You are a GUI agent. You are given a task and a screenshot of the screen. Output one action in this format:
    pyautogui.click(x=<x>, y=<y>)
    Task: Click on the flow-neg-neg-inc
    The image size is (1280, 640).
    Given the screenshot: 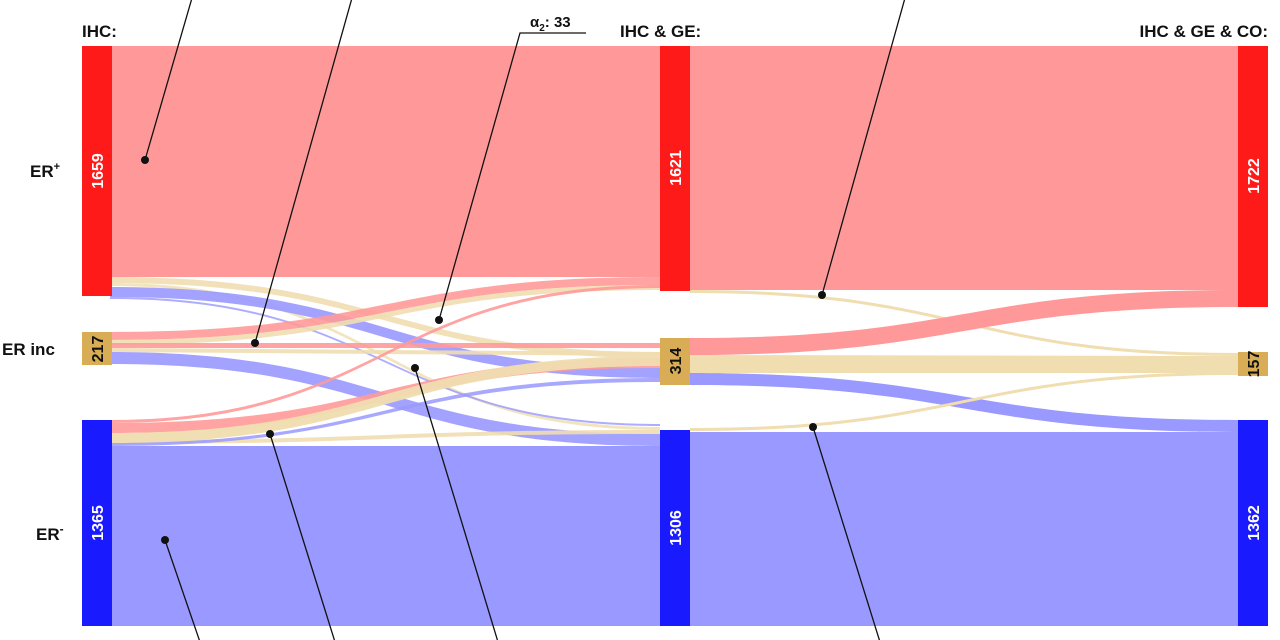 What is the action you would take?
    pyautogui.click(x=385, y=437)
    